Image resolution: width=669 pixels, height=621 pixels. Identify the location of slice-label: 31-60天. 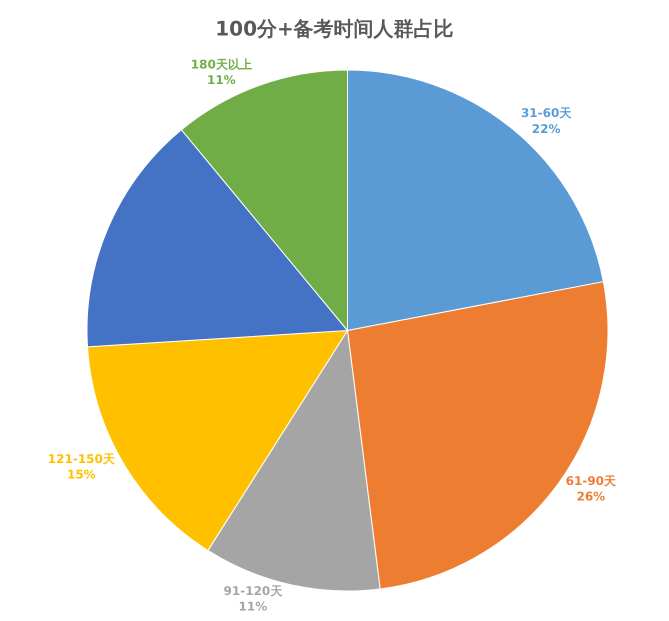
(546, 113).